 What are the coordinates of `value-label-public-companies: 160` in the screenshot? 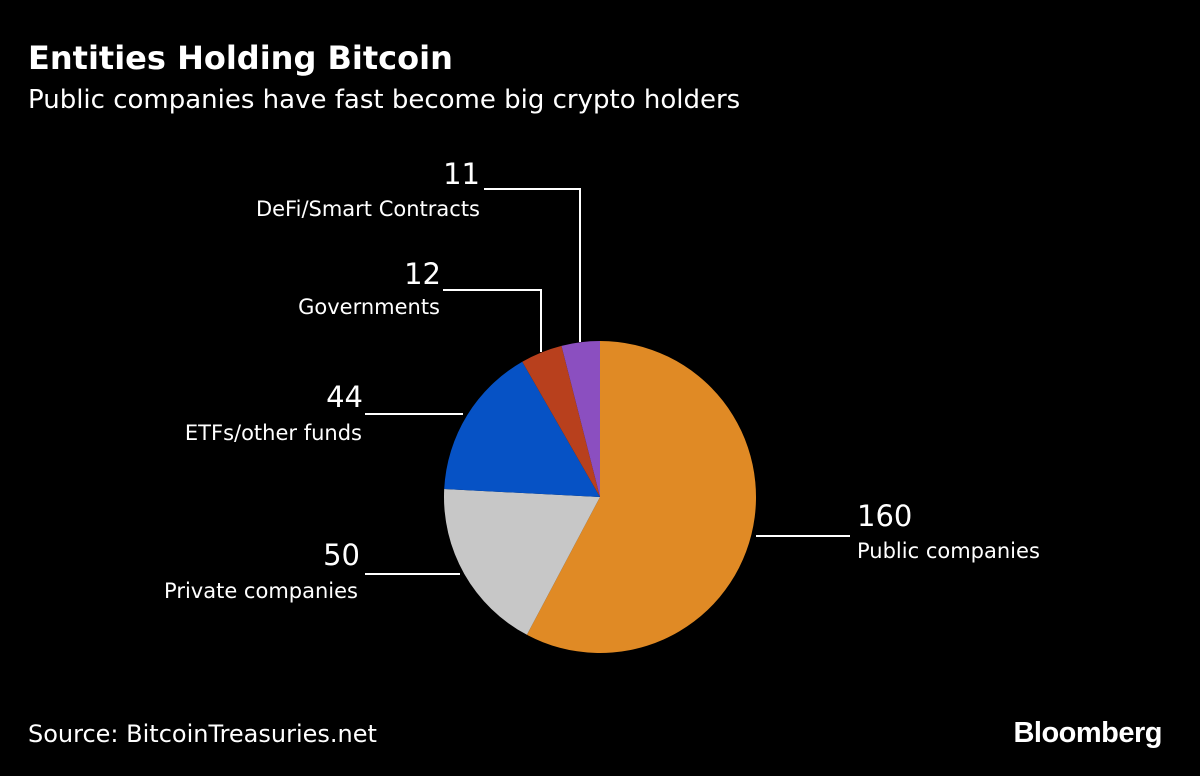 It's located at (884, 516).